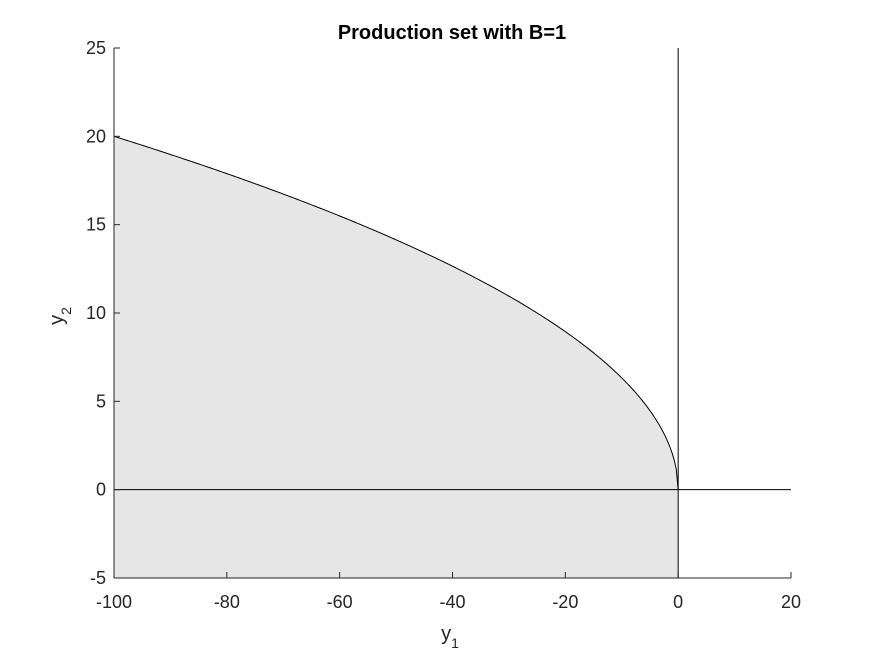 The width and height of the screenshot is (875, 656). I want to click on y-tick-label: -5, so click(98, 578).